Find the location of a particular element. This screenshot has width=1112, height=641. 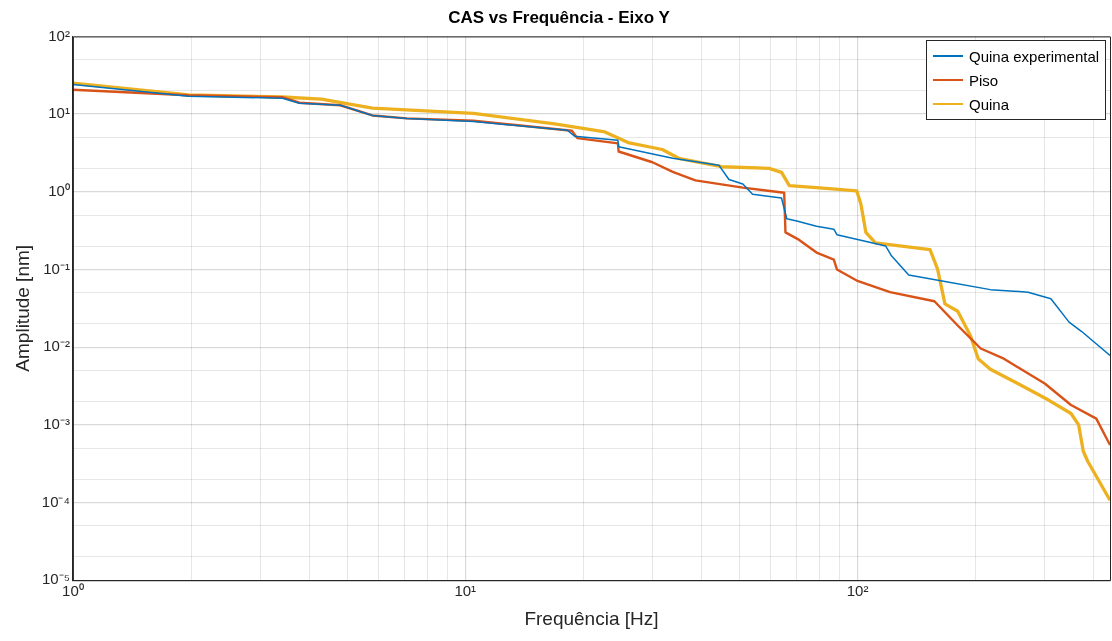

x-tick-label: 10⁰ is located at coordinates (73, 591).